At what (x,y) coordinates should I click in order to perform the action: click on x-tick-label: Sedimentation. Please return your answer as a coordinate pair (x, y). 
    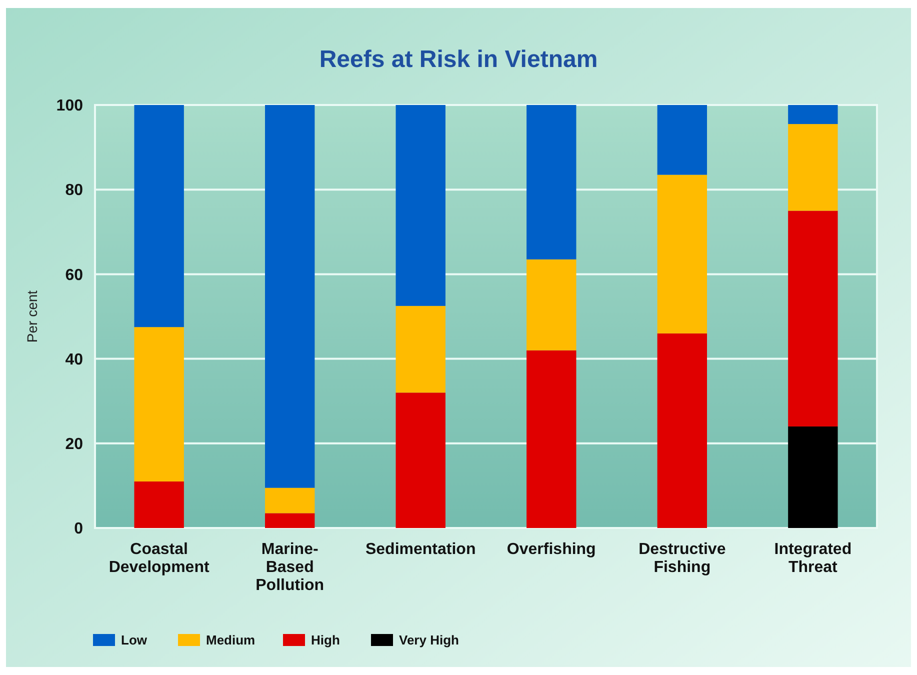
    Looking at the image, I should click on (421, 549).